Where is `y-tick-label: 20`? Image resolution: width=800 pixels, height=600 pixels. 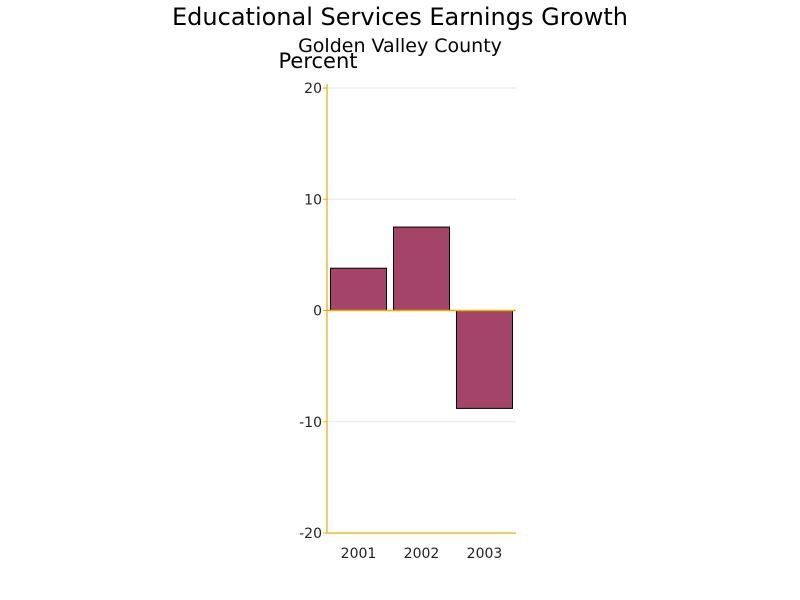
y-tick-label: 20 is located at coordinates (313, 89).